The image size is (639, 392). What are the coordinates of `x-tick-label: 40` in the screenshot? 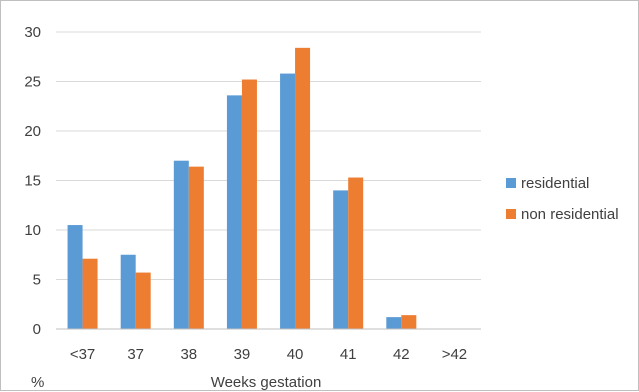 It's located at (295, 354).